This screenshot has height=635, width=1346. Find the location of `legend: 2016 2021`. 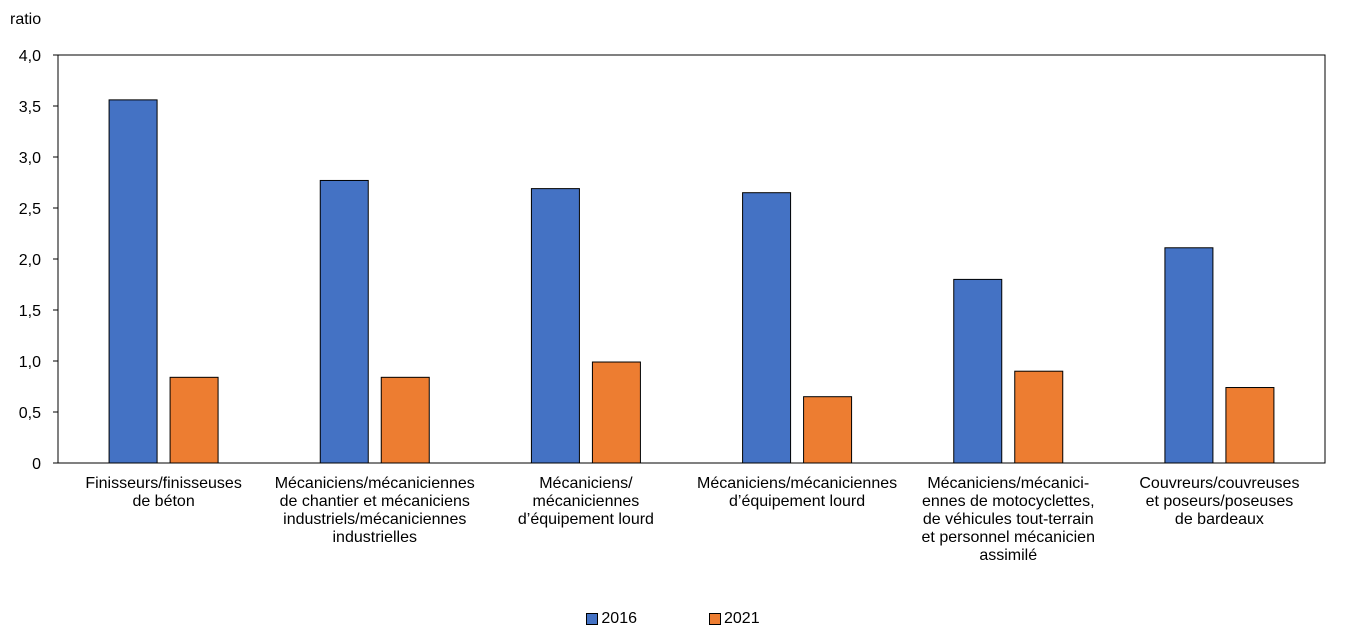

legend: 2016 2021 is located at coordinates (673, 619).